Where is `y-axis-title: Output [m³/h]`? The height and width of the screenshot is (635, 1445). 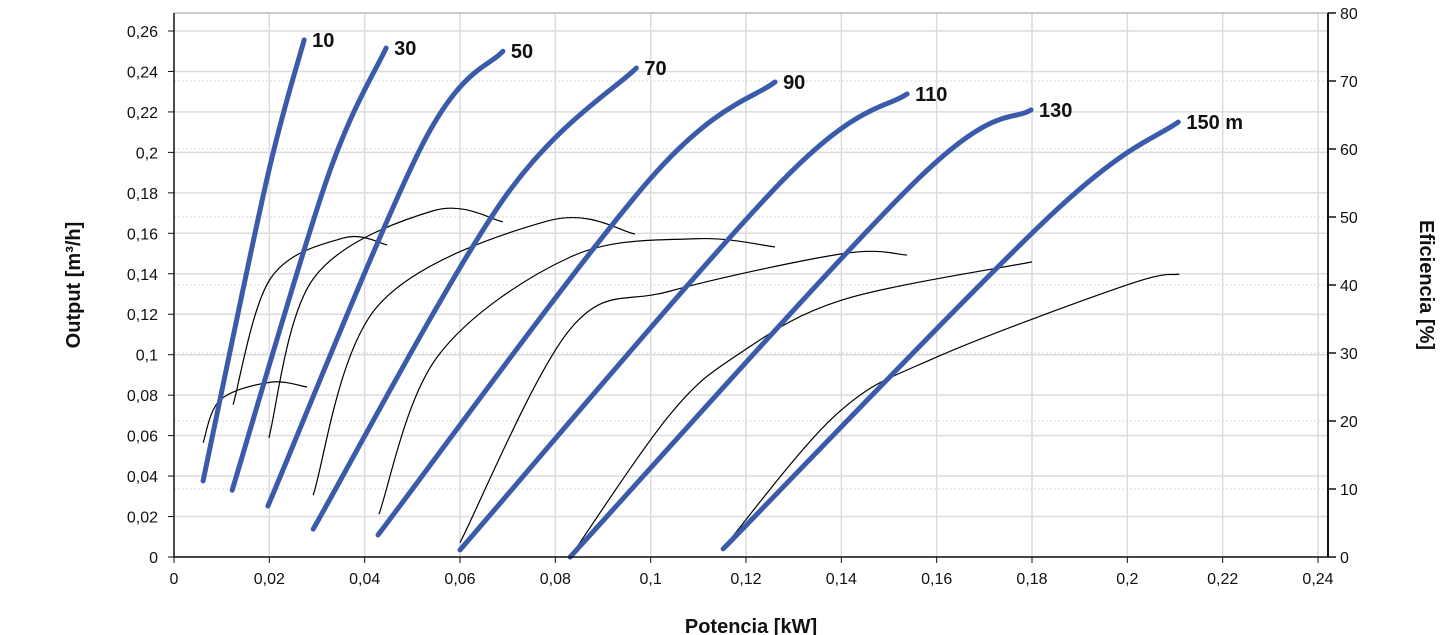 y-axis-title: Output [m³/h] is located at coordinates (74, 285).